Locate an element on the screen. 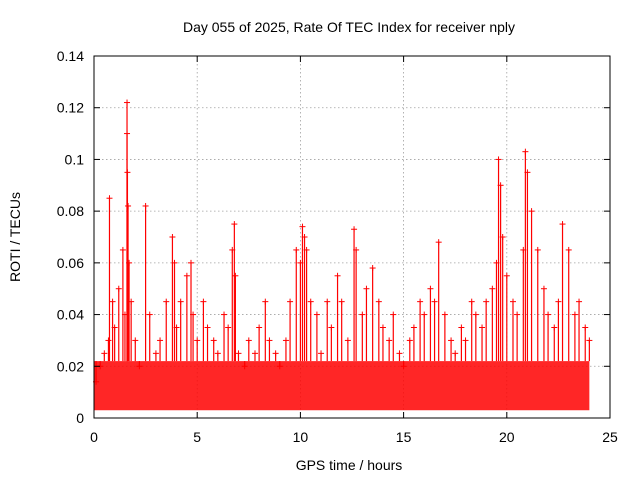 The width and height of the screenshot is (640, 480). y-tick-label: 0.14 is located at coordinates (70, 56).